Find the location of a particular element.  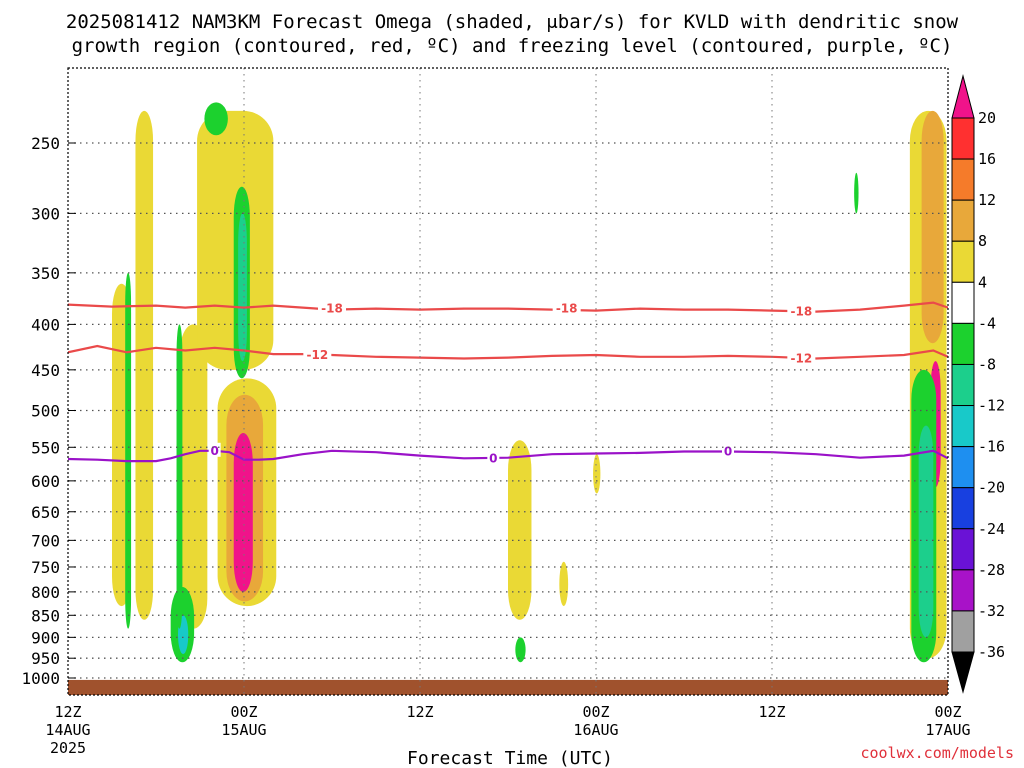

y-tick-label: 550 is located at coordinates (45, 447).